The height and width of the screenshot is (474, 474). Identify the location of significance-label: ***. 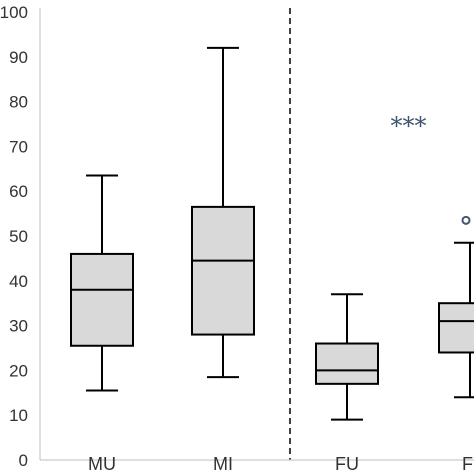
(409, 126).